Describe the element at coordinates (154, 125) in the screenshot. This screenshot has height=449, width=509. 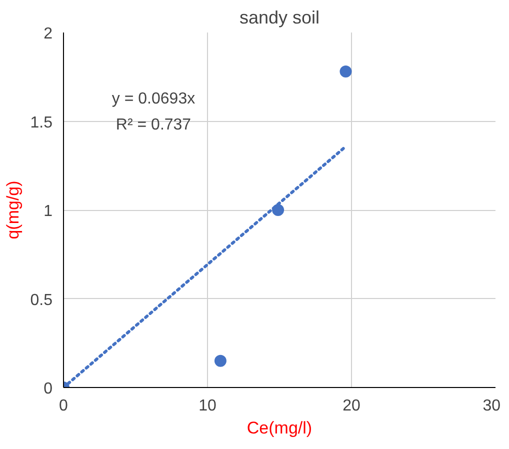
I see `annotation: R² = 0.737` at that location.